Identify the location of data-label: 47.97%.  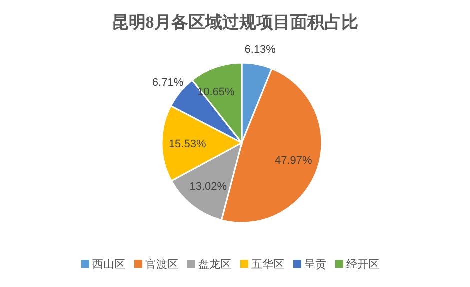
(293, 161).